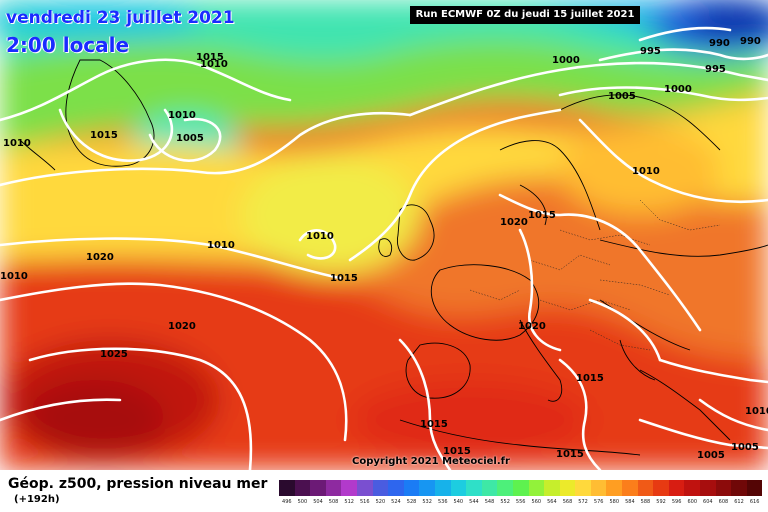 The height and width of the screenshot is (512, 768). What do you see at coordinates (120, 18) in the screenshot?
I see `forecast-date: vendredi 23 juillet 2021` at bounding box center [120, 18].